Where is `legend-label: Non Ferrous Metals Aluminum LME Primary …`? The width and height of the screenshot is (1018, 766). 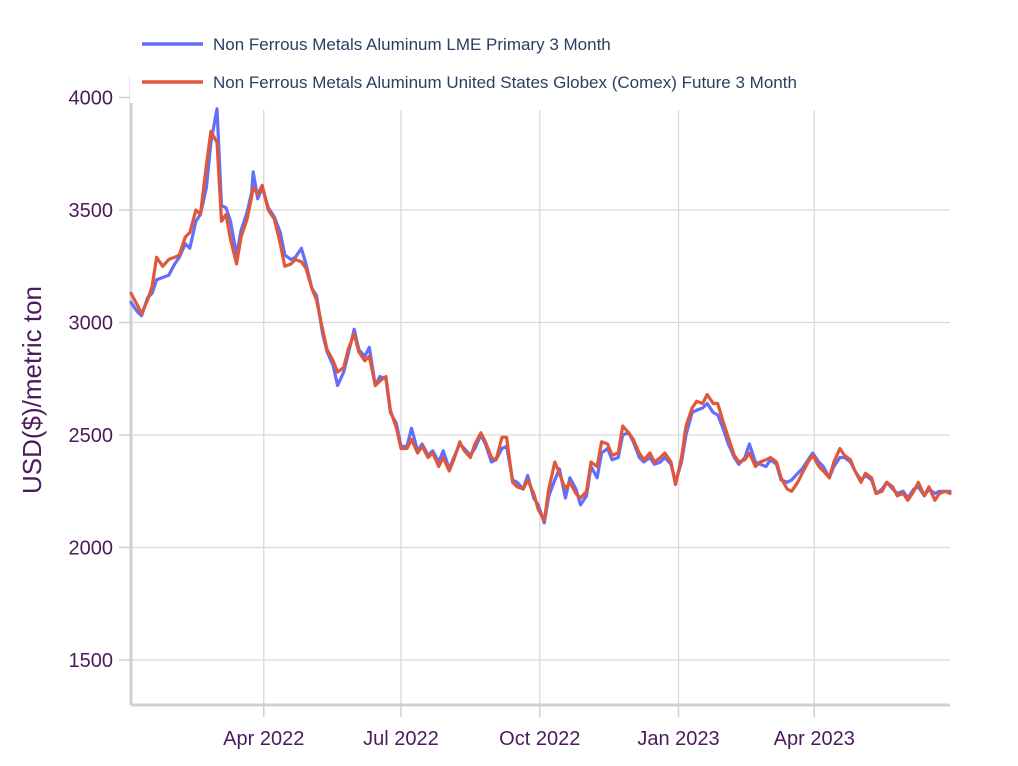
legend-label: Non Ferrous Metals Aluminum LME Primary … is located at coordinates (412, 44).